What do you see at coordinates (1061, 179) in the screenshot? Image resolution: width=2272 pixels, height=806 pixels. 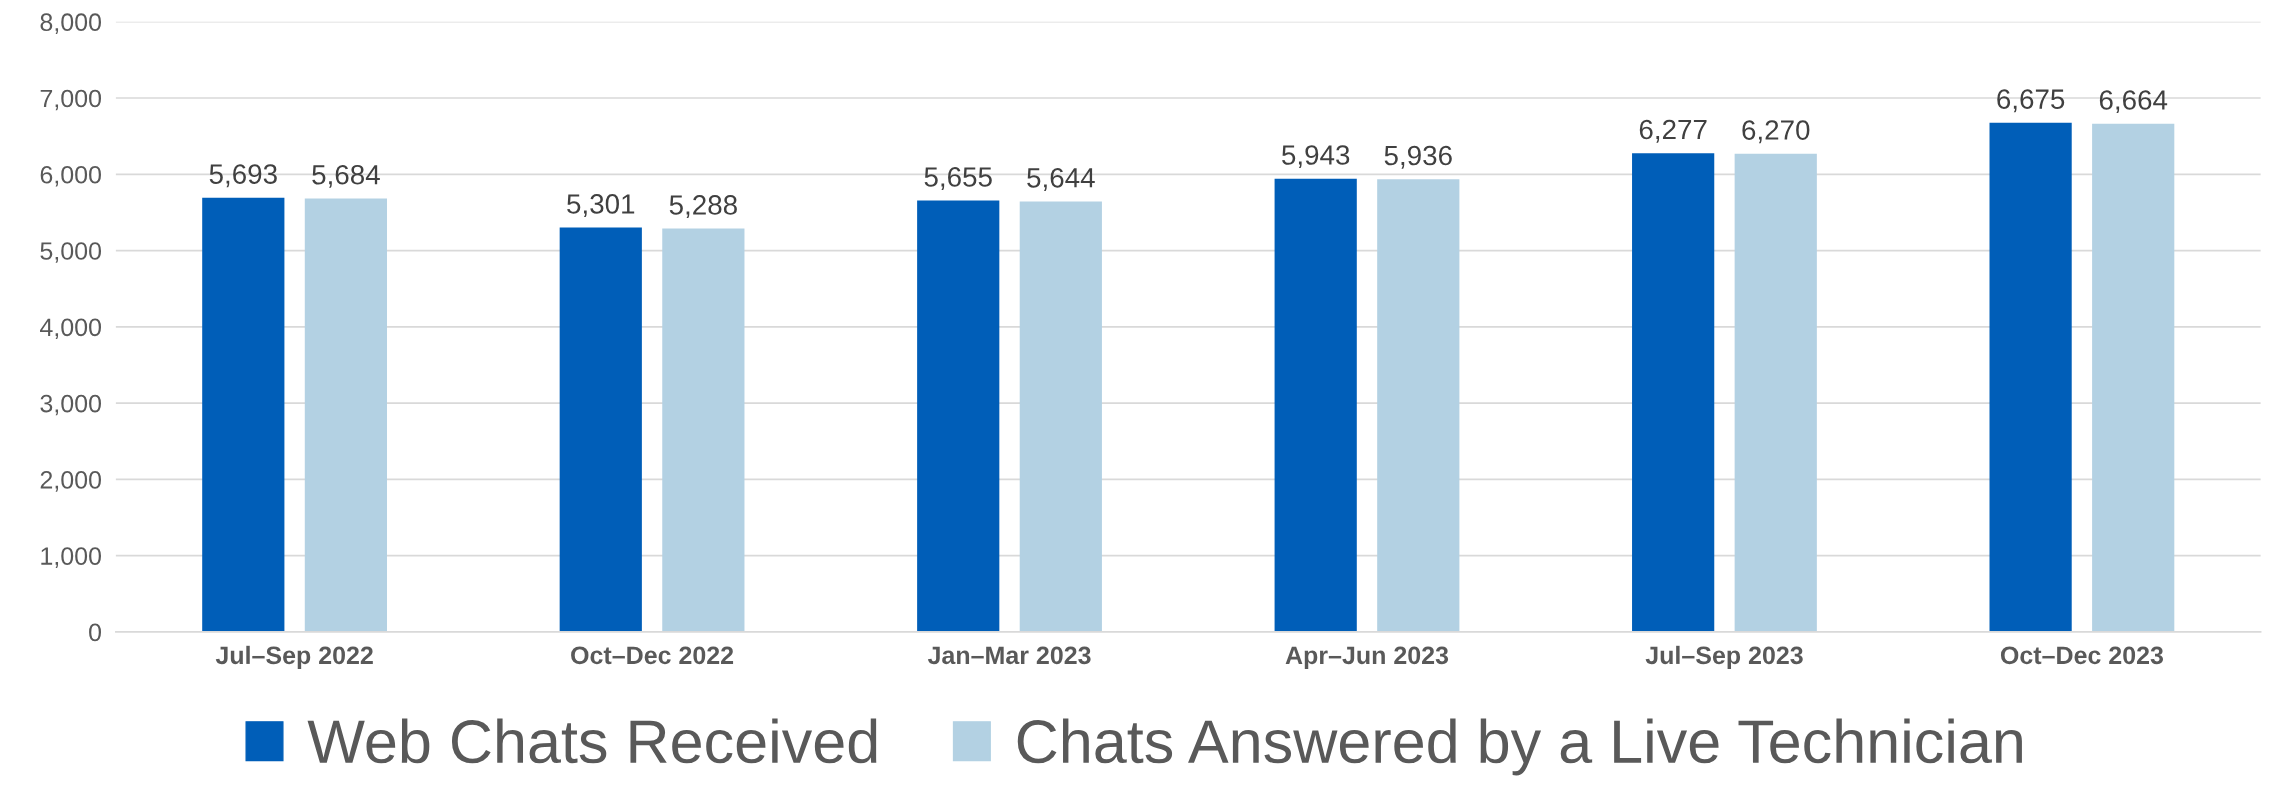 I see `data-label: 5,644` at bounding box center [1061, 179].